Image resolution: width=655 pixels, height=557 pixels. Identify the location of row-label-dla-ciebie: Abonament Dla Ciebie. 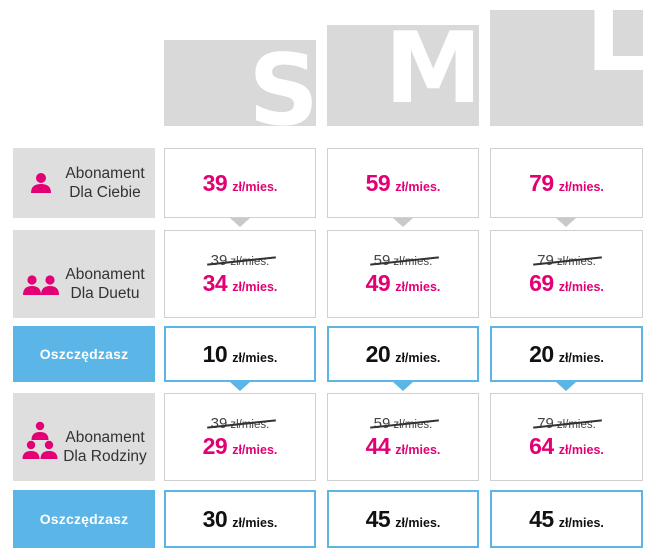
(84, 183).